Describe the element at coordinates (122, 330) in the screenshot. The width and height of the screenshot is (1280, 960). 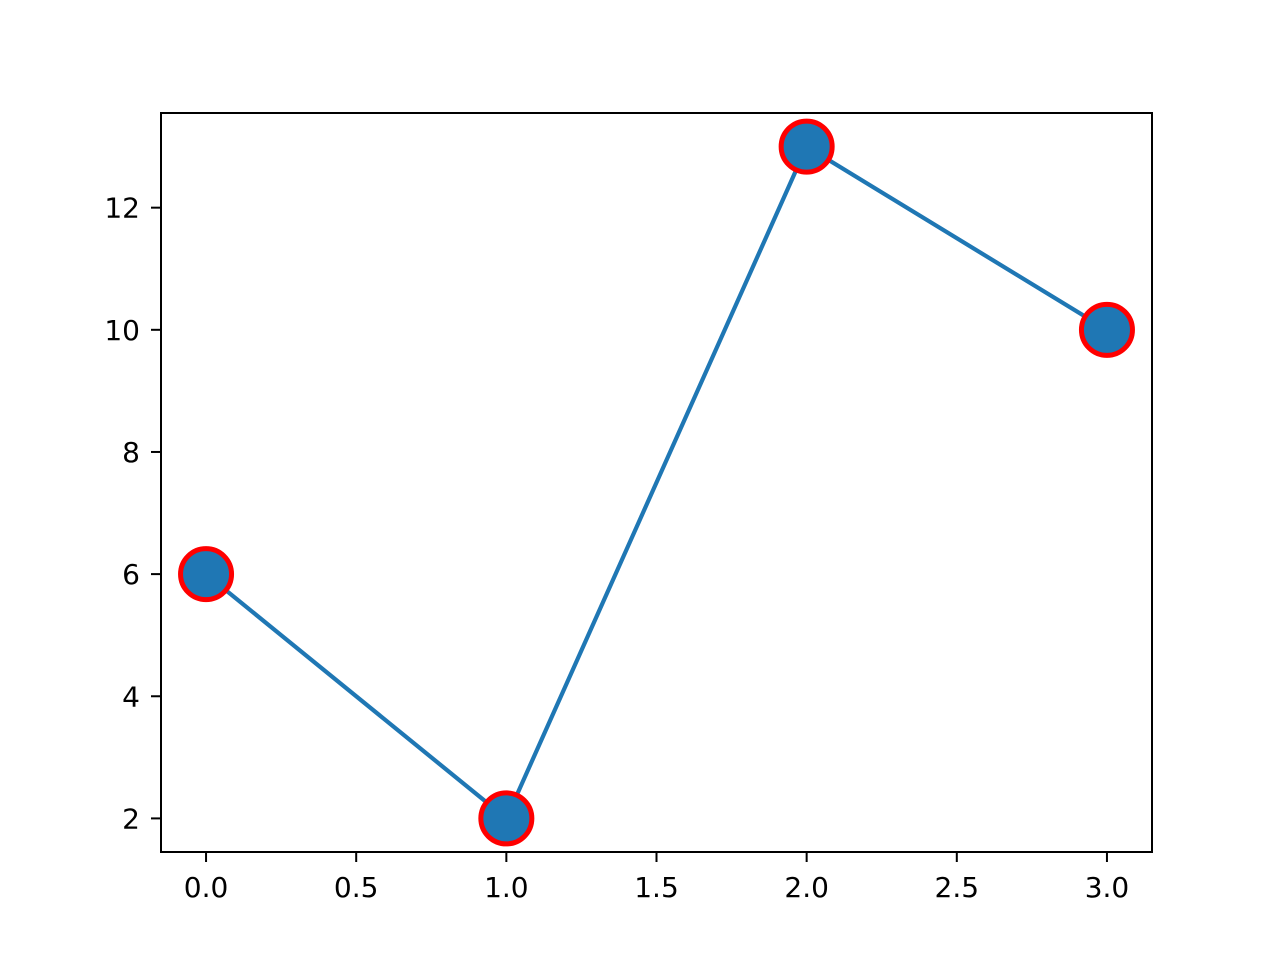
I see `y-axis-tick-label: 10` at that location.